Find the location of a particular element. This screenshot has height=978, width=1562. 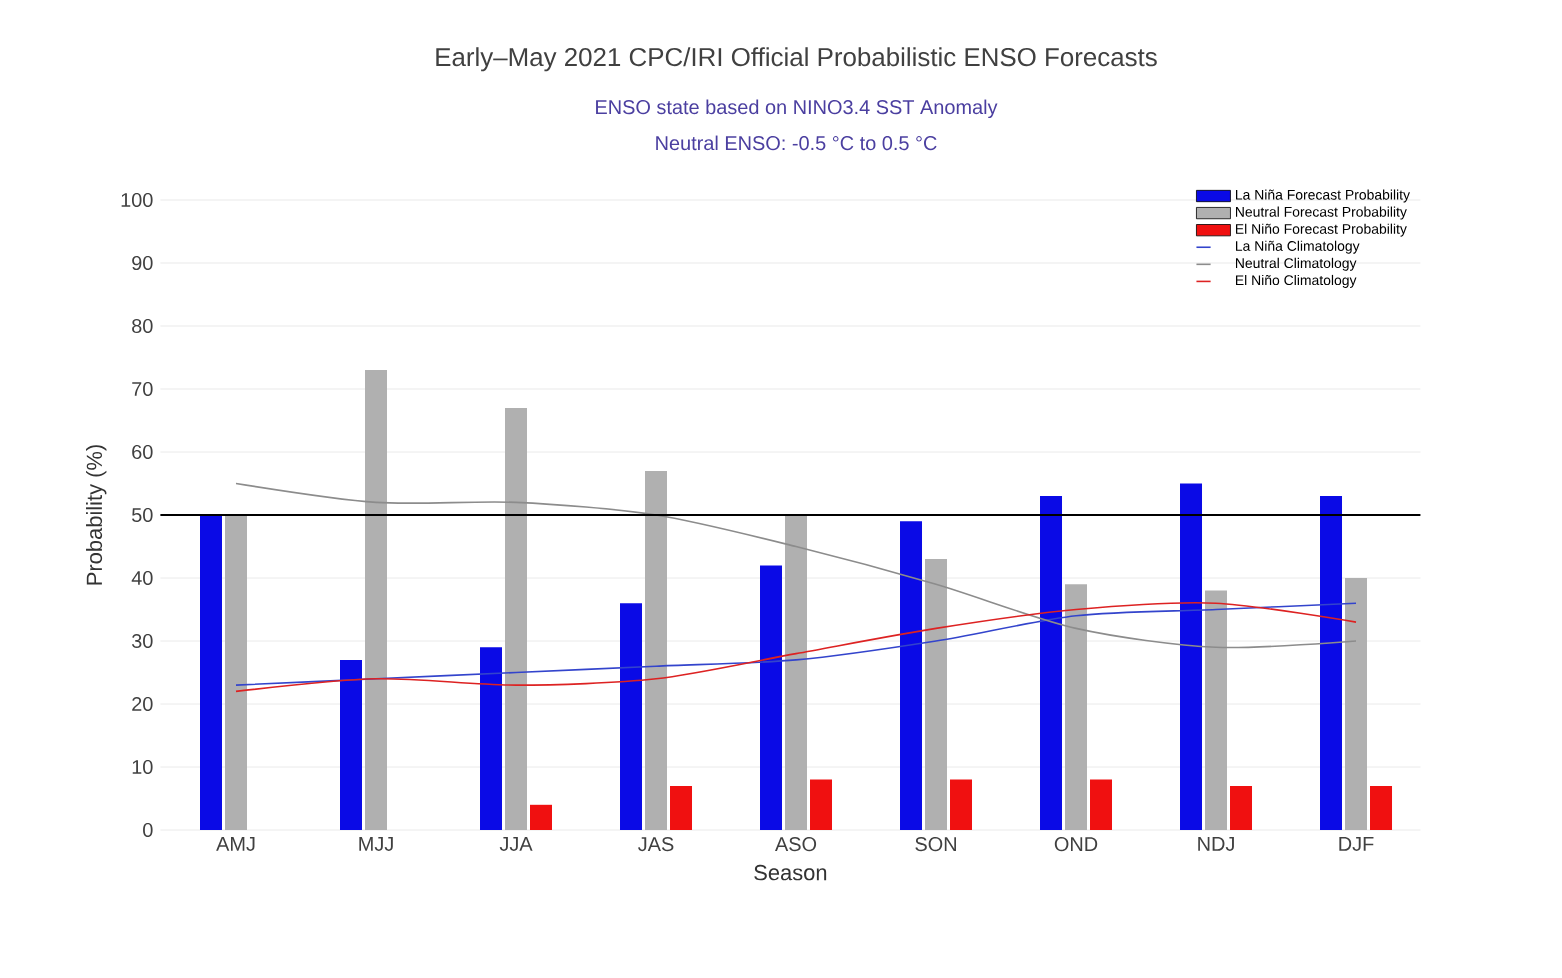

y-tick-label: 60 is located at coordinates (142, 452).